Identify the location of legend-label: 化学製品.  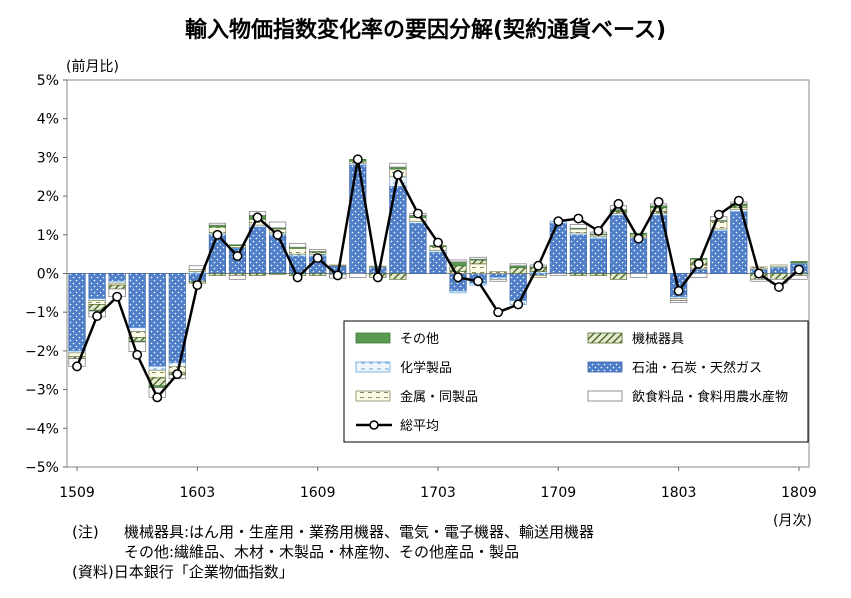
(426, 368).